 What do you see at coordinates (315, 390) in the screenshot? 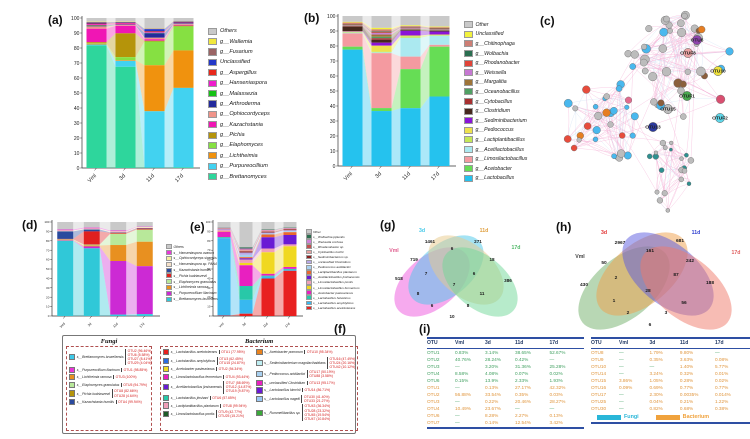
I see `otu-list: OTU14 (86.71%)` at bounding box center [315, 390].